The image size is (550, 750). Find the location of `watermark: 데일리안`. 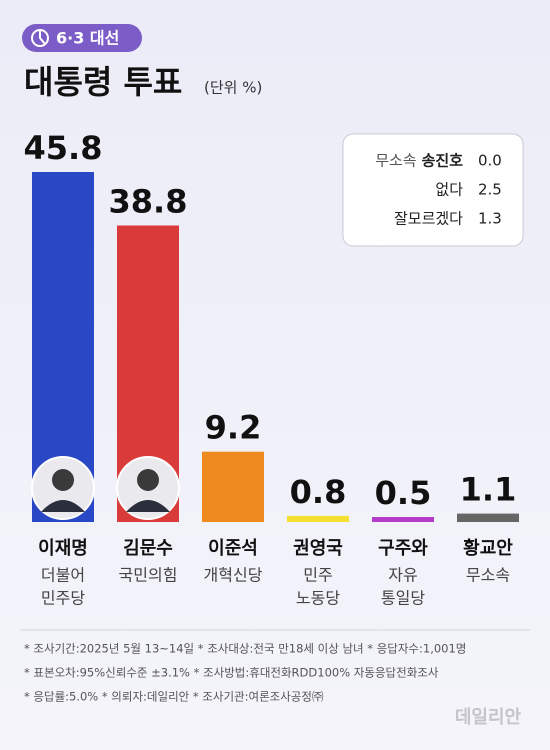

watermark: 데일리안 is located at coordinates (488, 717).